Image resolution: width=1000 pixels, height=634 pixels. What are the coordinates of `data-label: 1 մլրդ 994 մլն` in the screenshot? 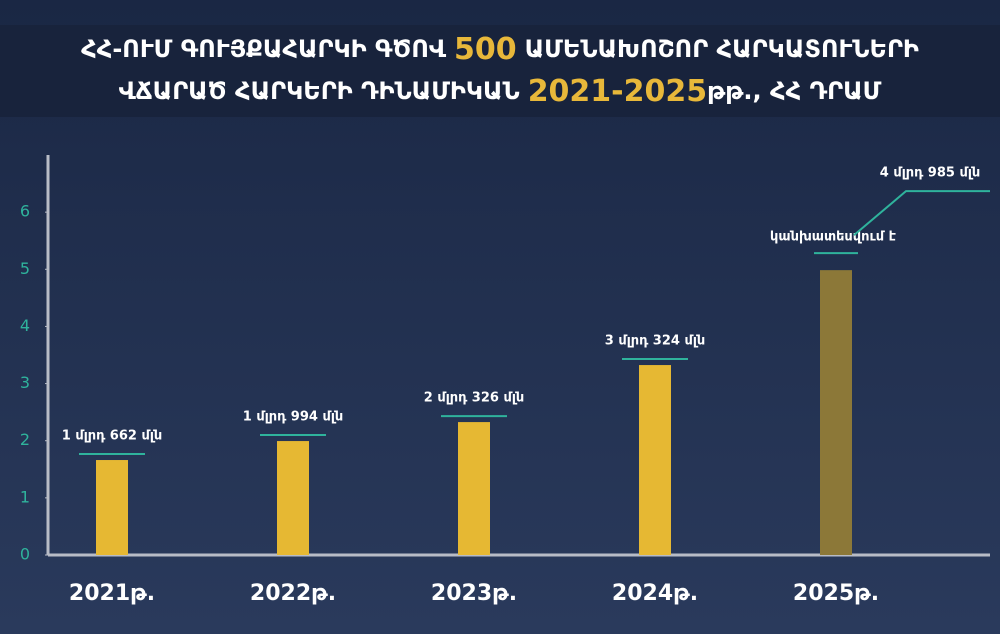 It's located at (293, 417).